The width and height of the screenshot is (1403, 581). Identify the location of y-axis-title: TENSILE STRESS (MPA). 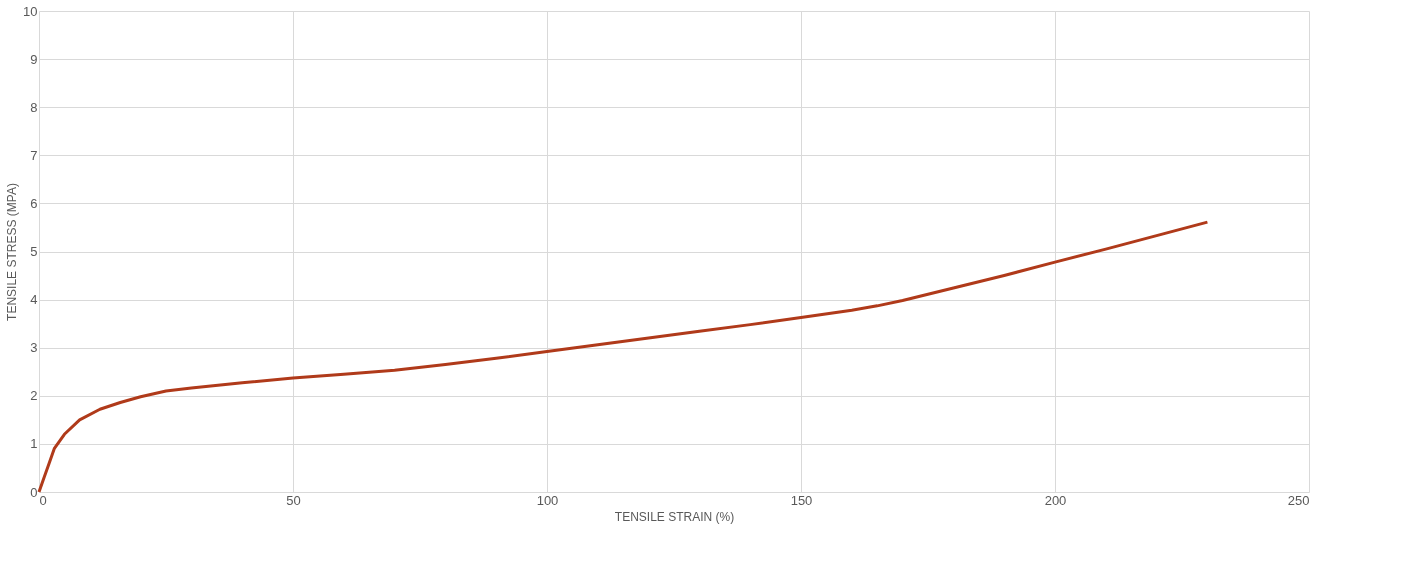
(12, 252).